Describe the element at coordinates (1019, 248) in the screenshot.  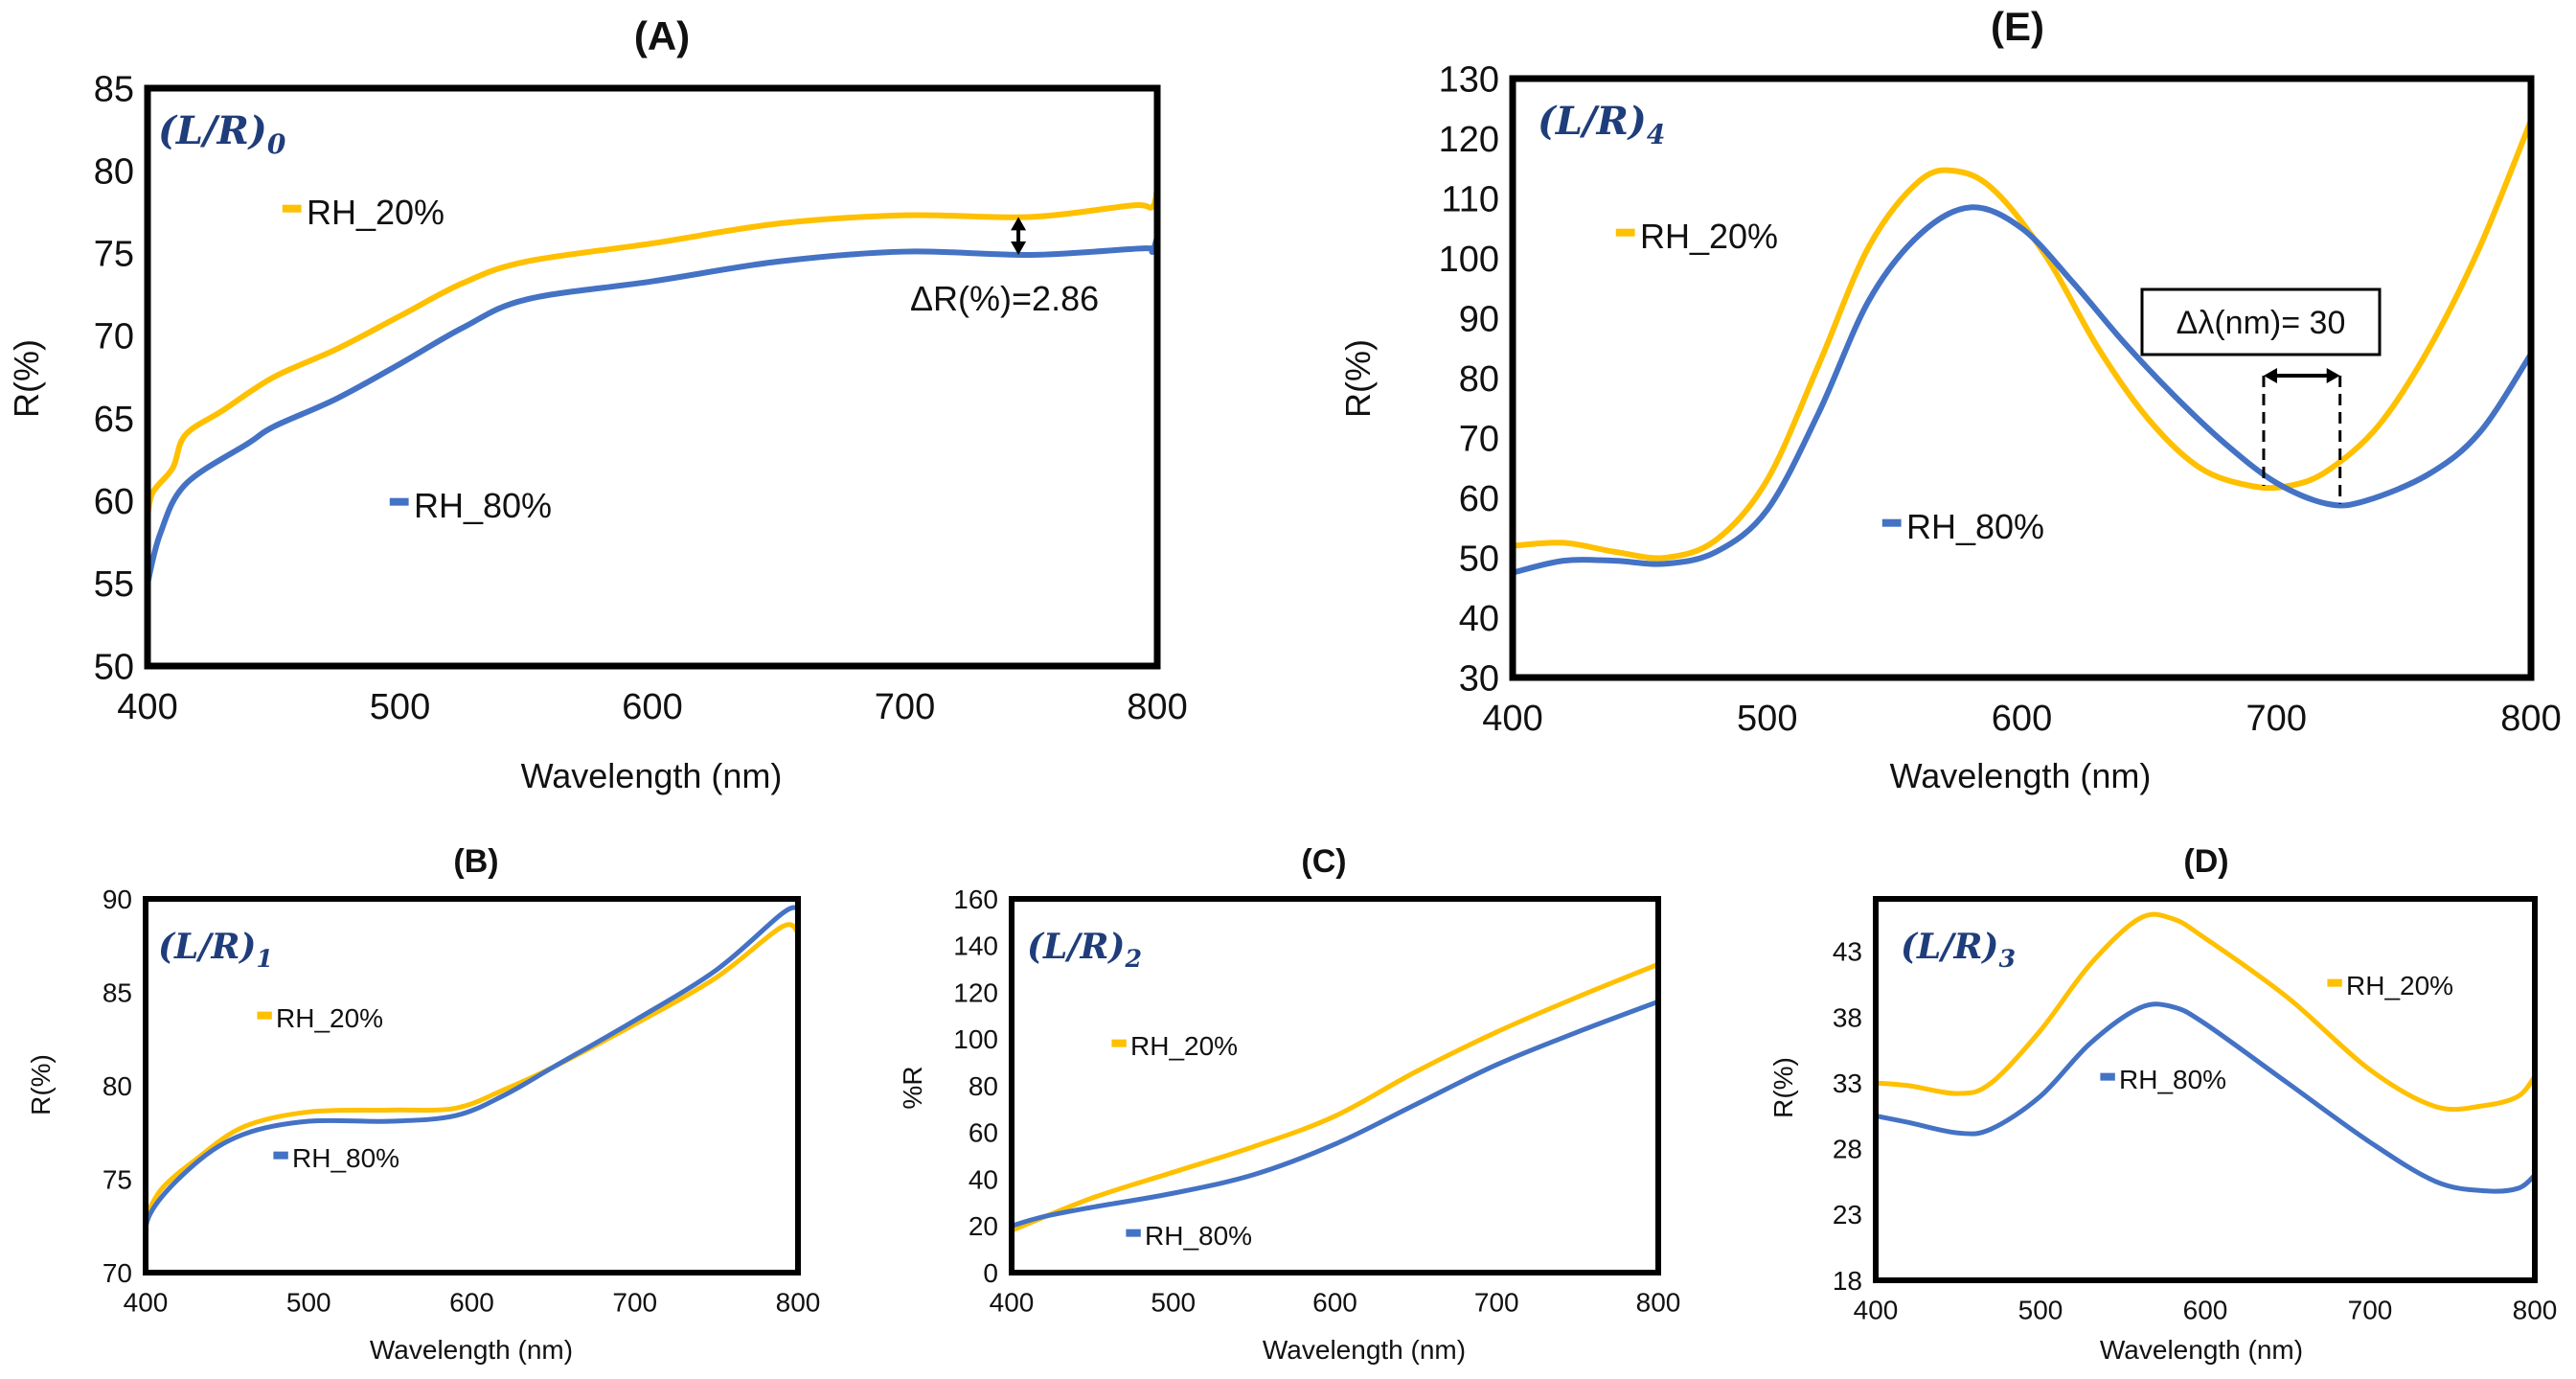
I see `delta-r-arrow-head-down` at that location.